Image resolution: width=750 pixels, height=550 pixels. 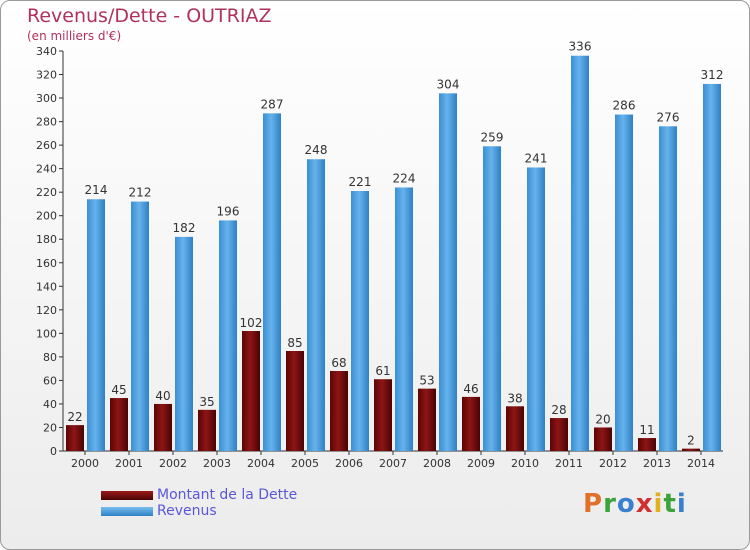 I want to click on data-label-dette: 68, so click(x=338, y=363).